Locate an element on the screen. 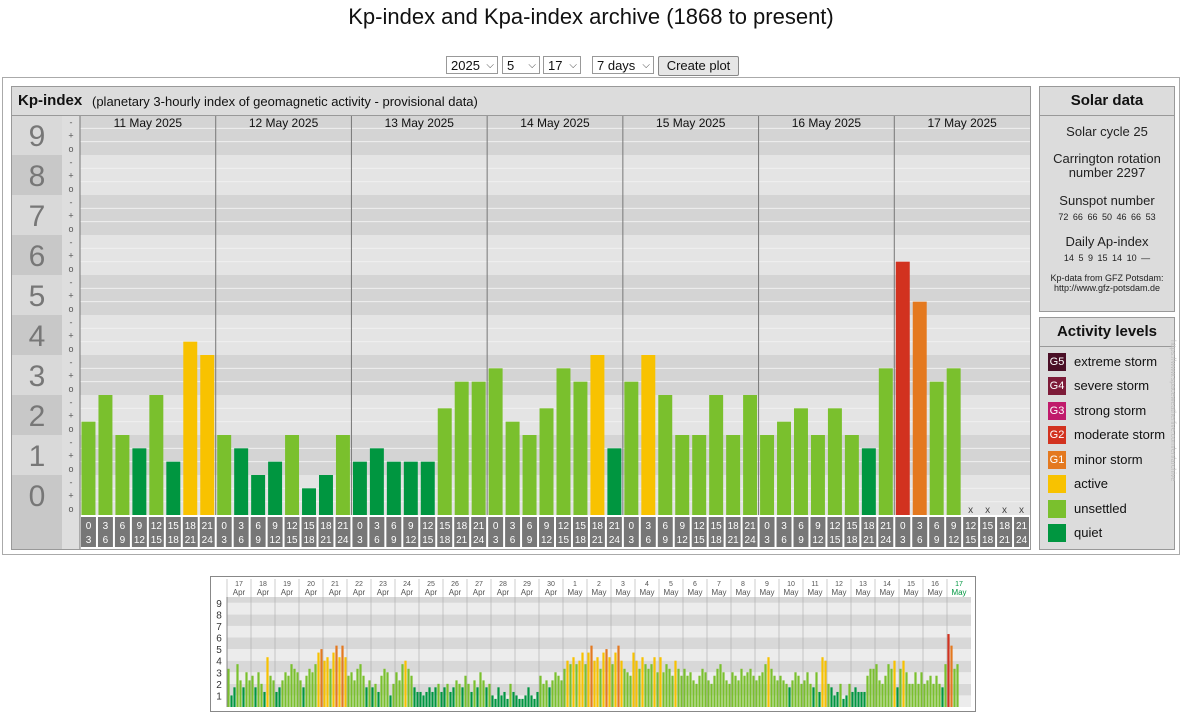  interval-end-label: 21 is located at coordinates (869, 540).